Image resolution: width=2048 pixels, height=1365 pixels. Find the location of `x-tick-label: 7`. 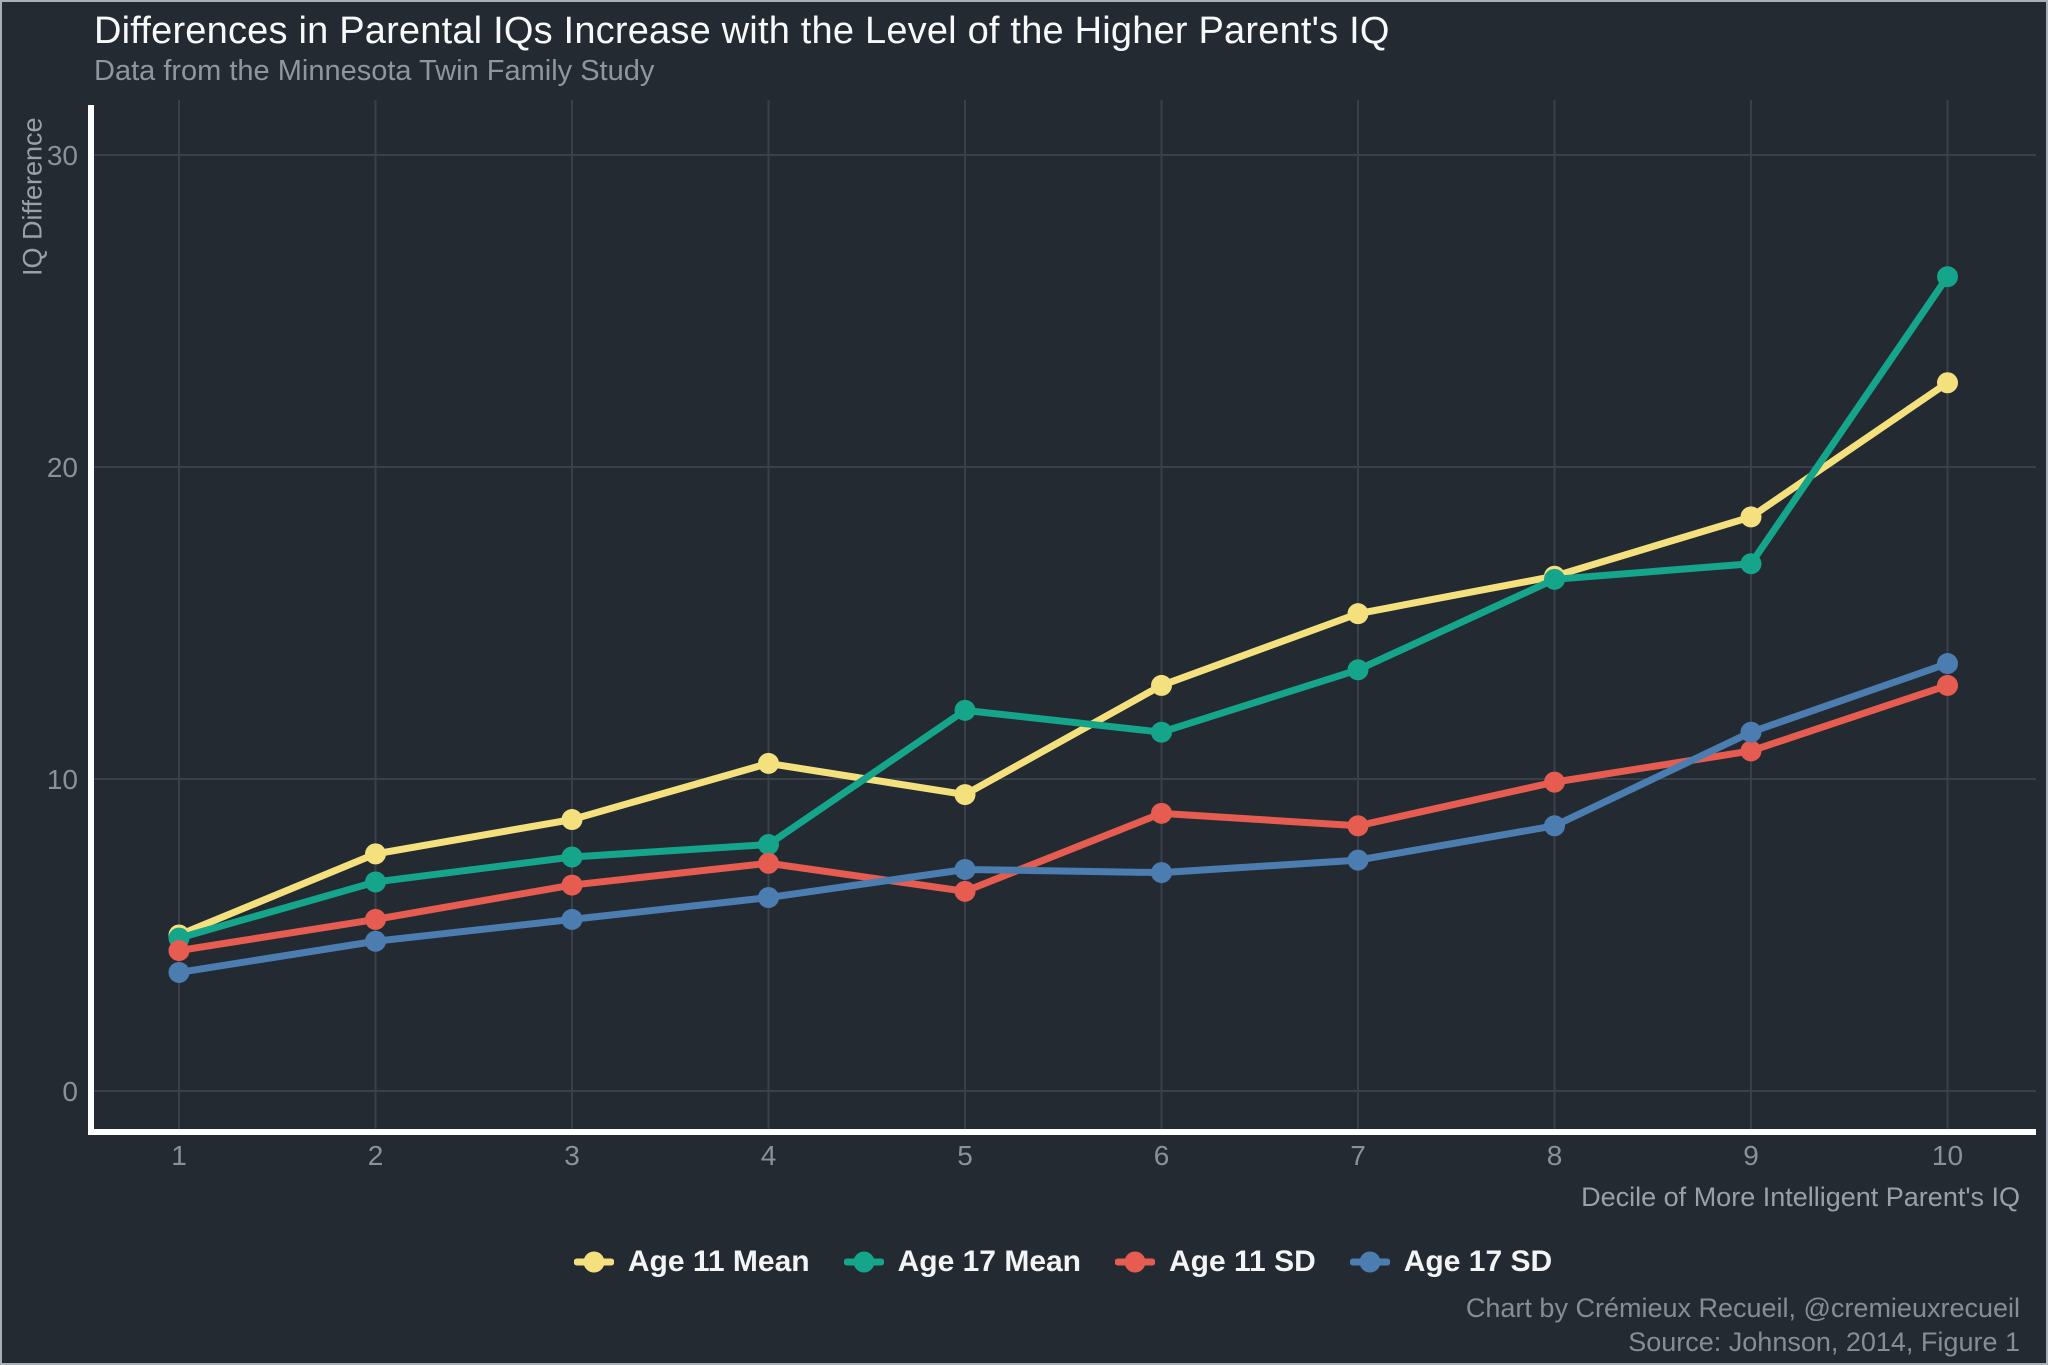

x-tick-label: 7 is located at coordinates (1358, 1155).